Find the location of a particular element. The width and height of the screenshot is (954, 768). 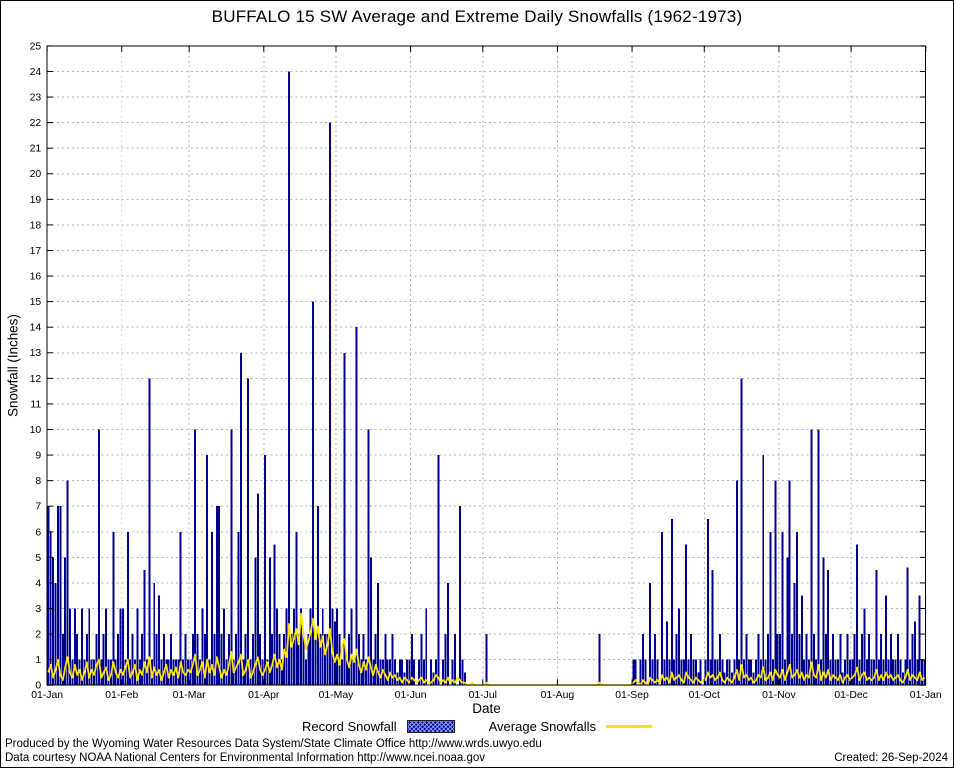

svg-text: 01-Nov is located at coordinates (779, 695).